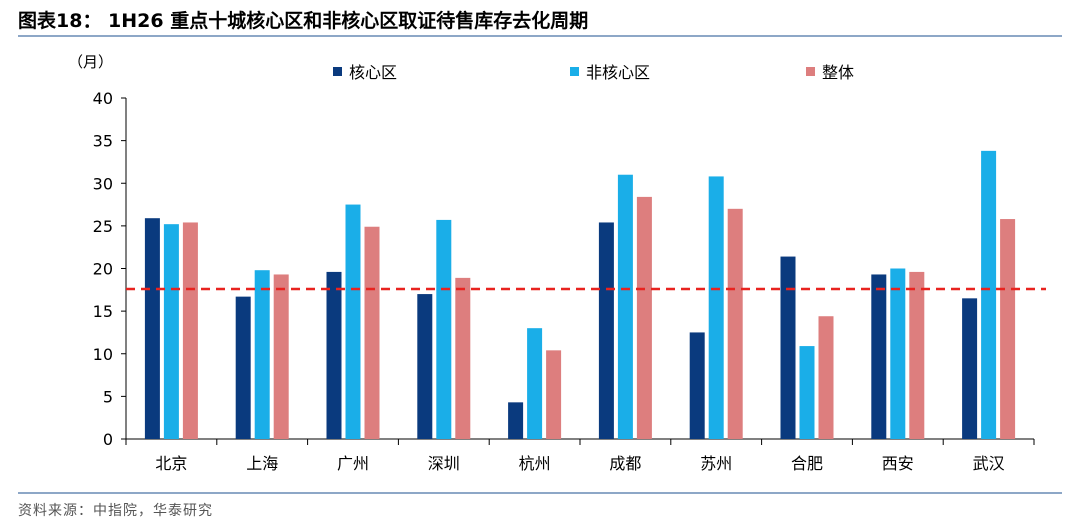  Describe the element at coordinates (535, 463) in the screenshot. I see `x-tick-label: 杭州` at that location.